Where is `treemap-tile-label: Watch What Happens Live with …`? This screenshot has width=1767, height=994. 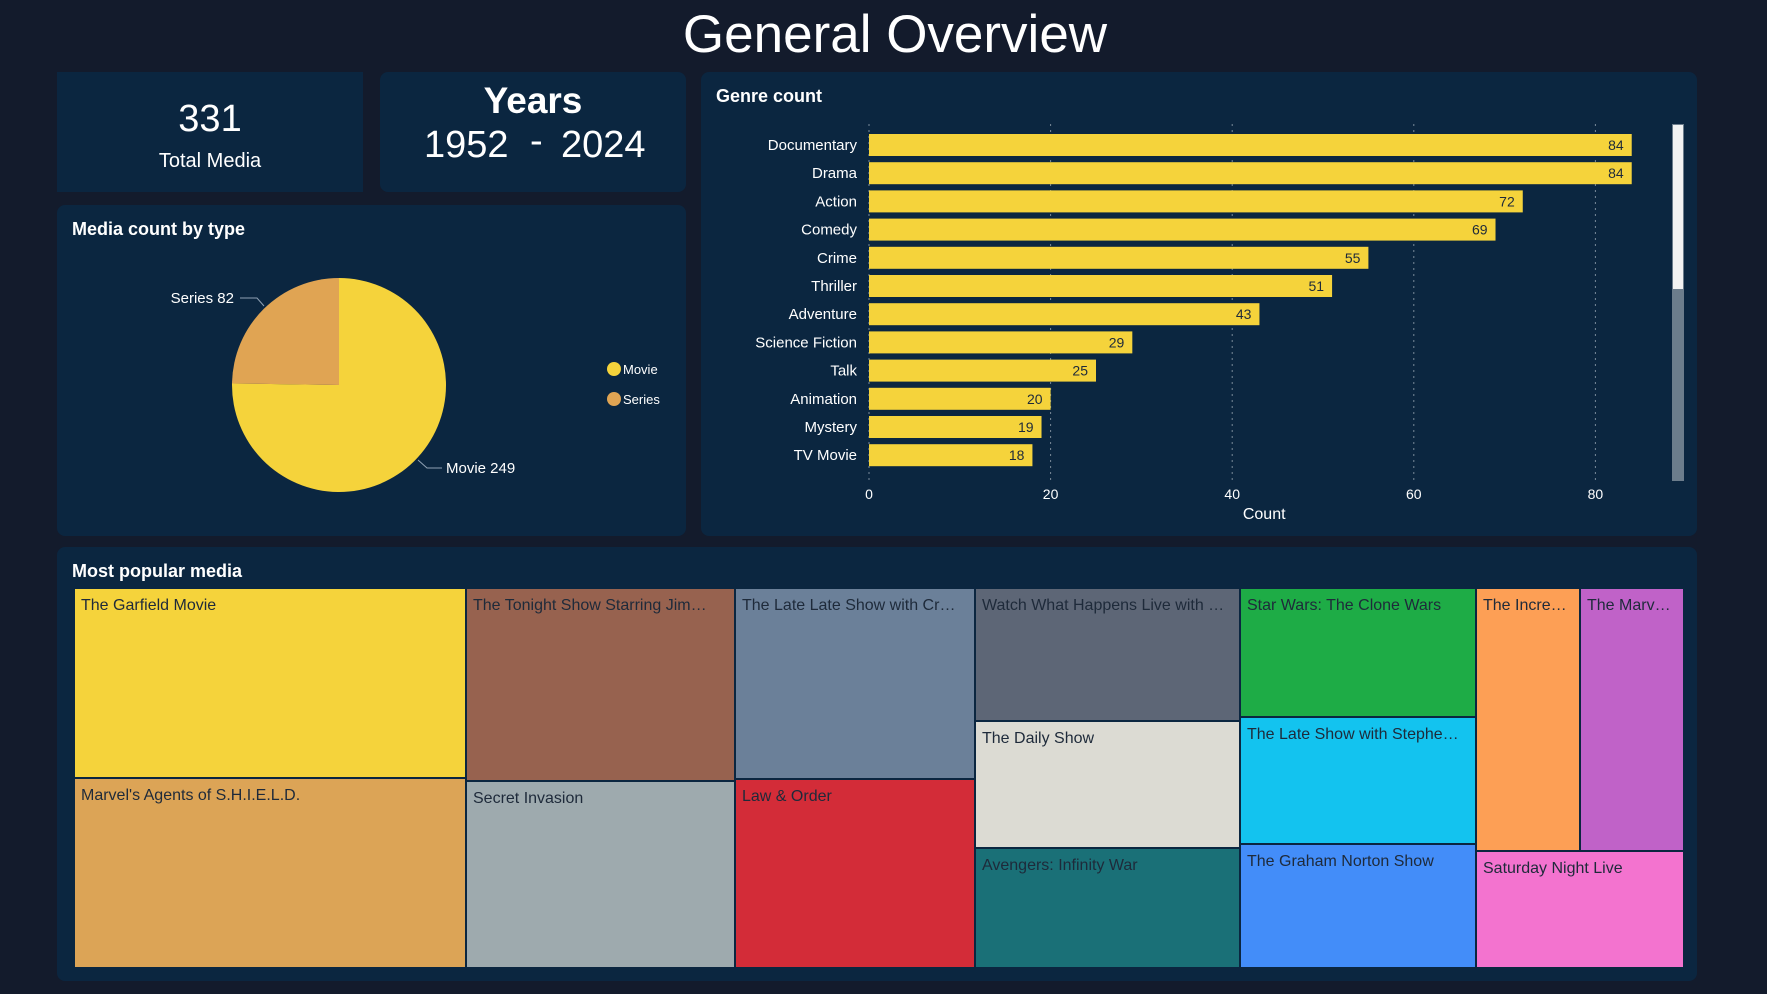
treemap-tile-label: Watch What Happens Live with … is located at coordinates (1103, 605).